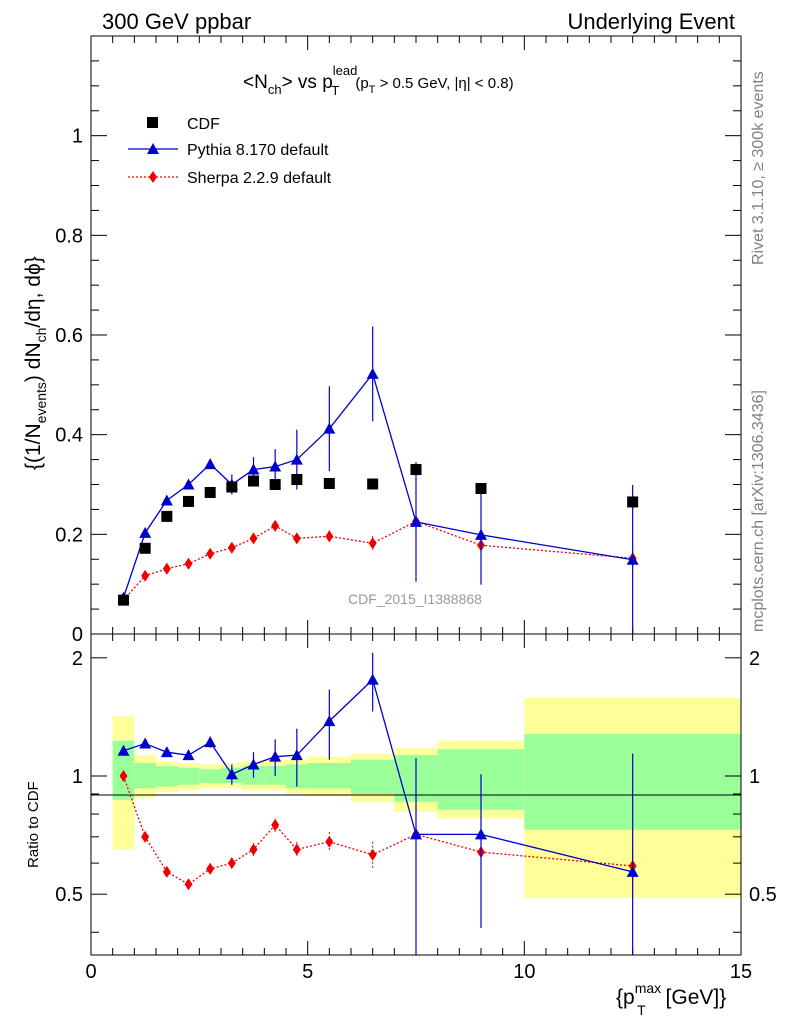 The height and width of the screenshot is (1024, 786). Describe the element at coordinates (77, 659) in the screenshot. I see `ratio-y-tick-label: 2` at that location.